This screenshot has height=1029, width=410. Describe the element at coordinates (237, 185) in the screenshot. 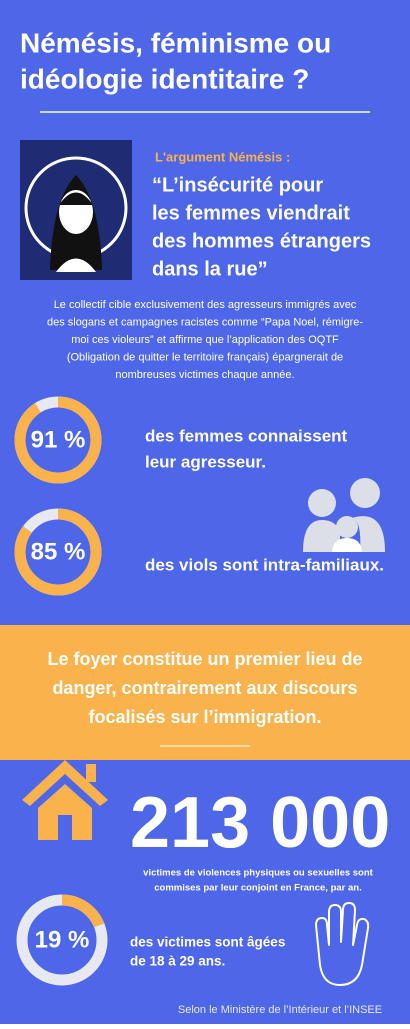

I see `quote: “L’insécurité pour` at that location.